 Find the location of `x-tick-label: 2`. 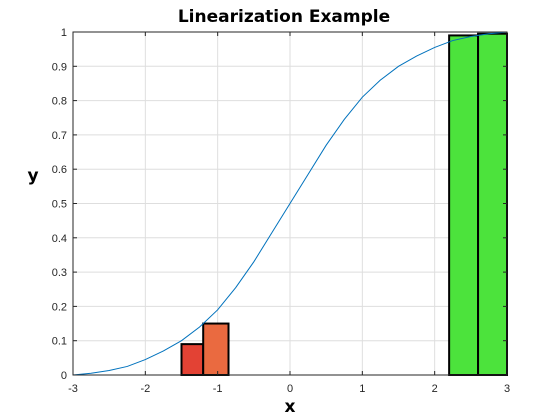

x-tick-label: 2 is located at coordinates (435, 389).